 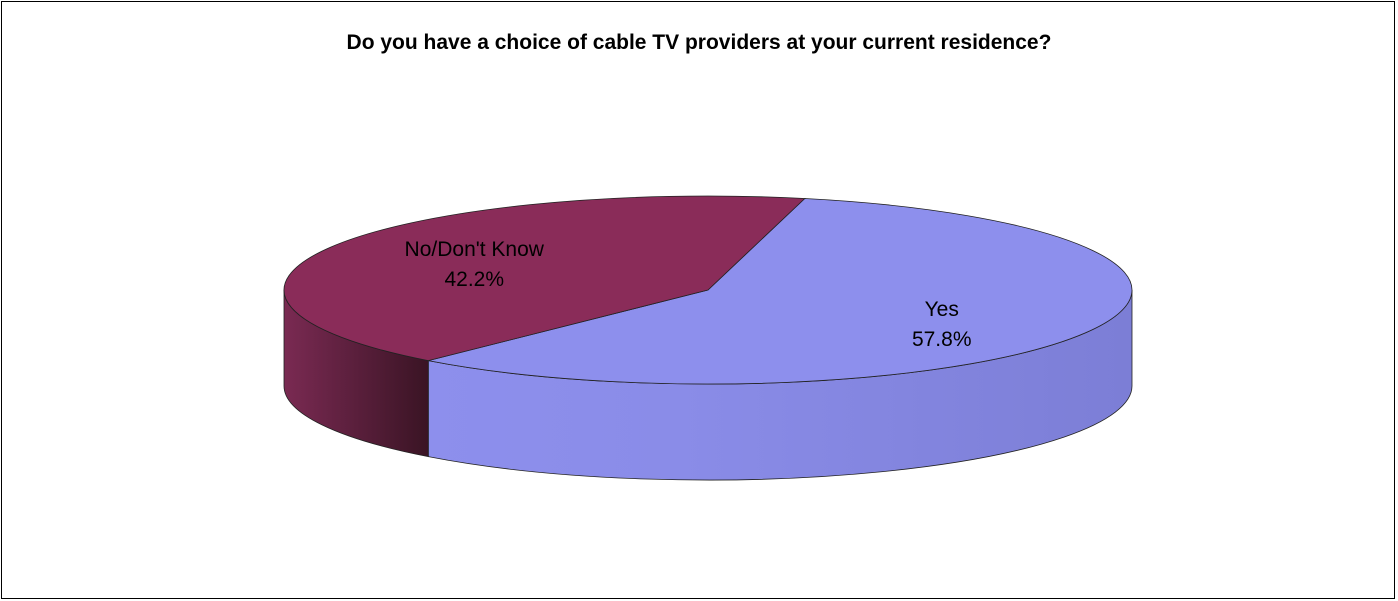 I want to click on slice-label-yes: Yes, so click(x=942, y=309).